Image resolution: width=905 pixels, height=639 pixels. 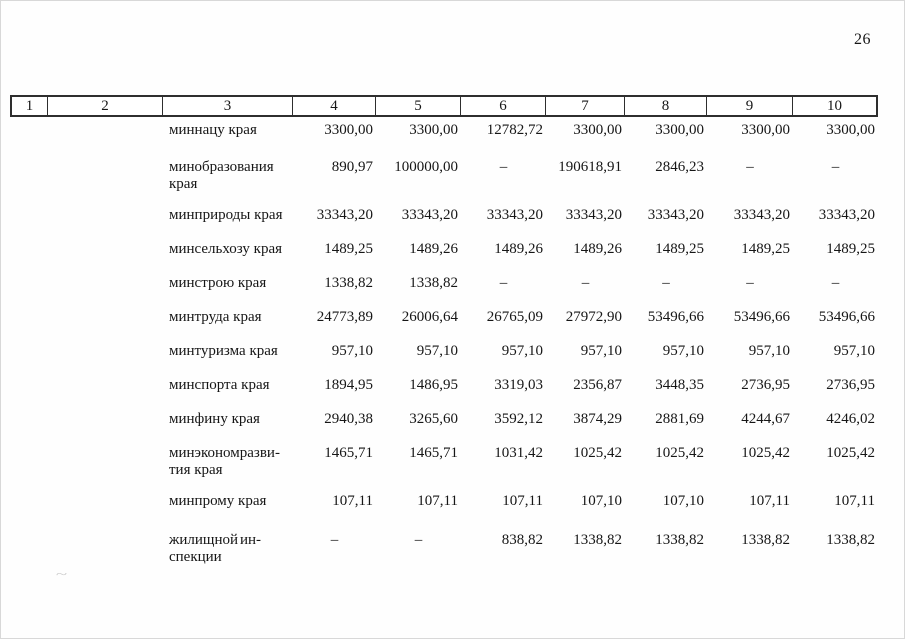 I want to click on value-cell: 100000,00, so click(x=426, y=167).